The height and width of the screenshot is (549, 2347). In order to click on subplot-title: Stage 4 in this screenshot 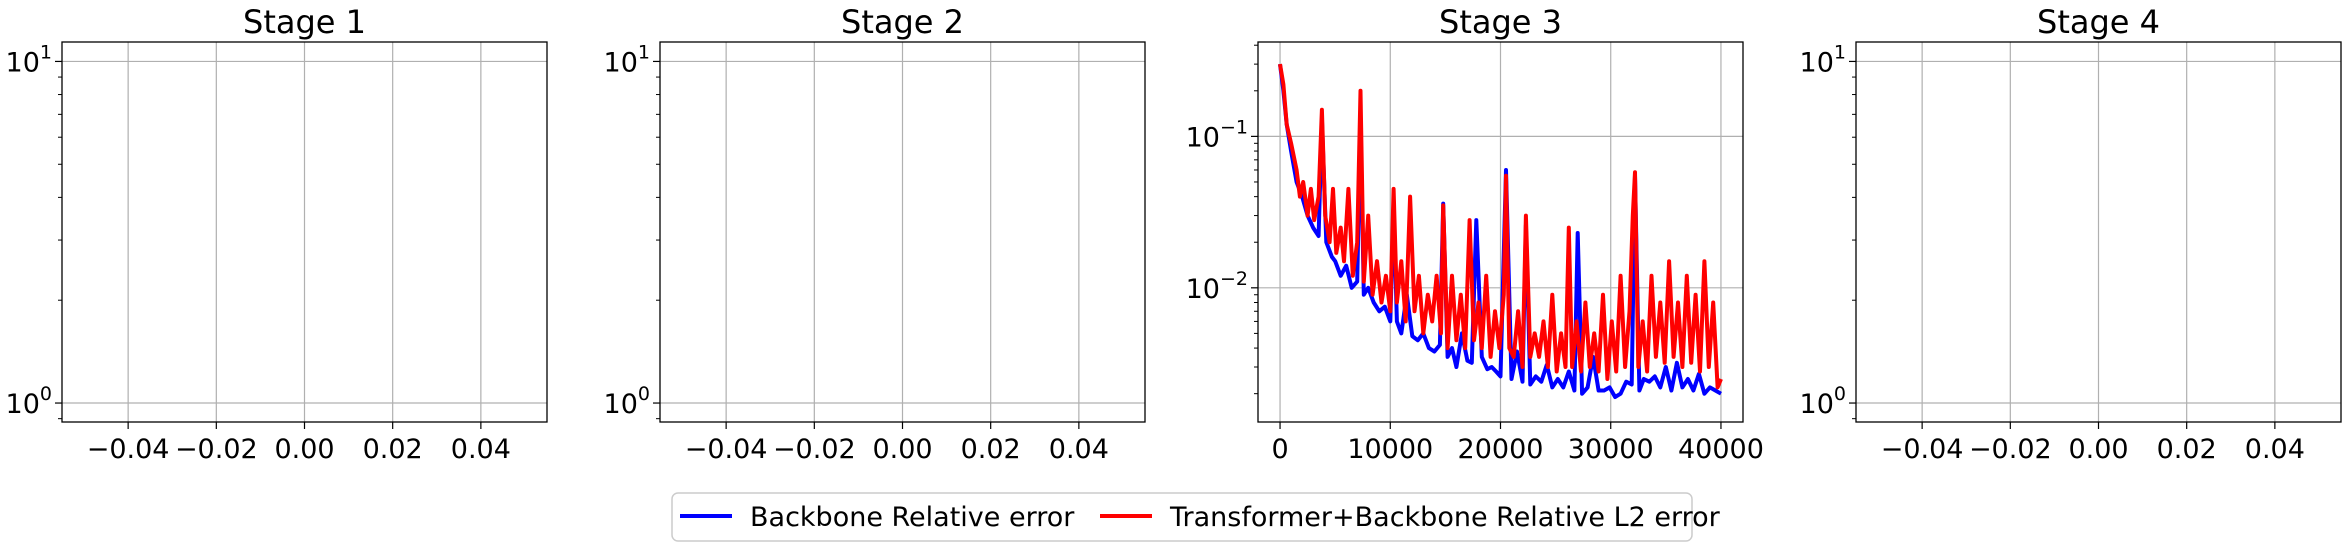, I will do `click(2098, 22)`.